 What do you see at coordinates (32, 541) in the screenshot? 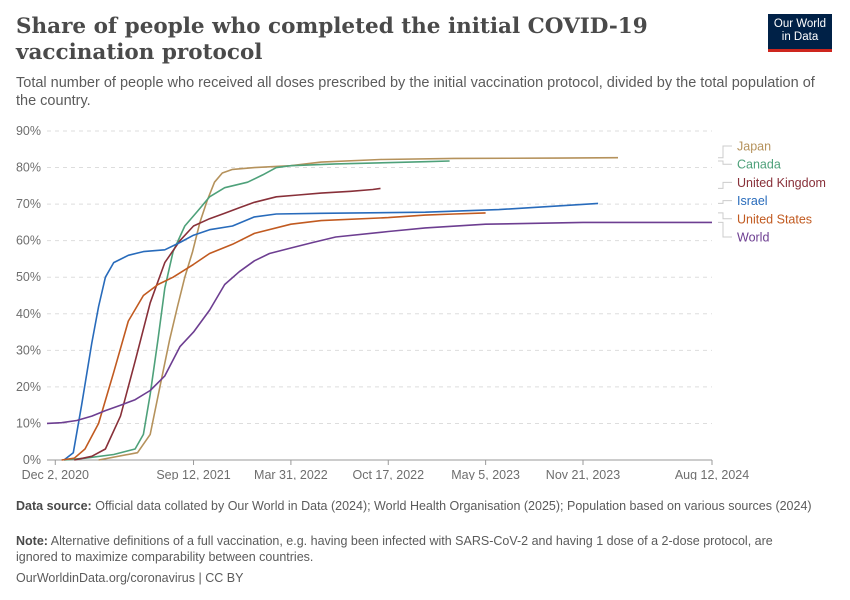
I see `note-label: Note:` at bounding box center [32, 541].